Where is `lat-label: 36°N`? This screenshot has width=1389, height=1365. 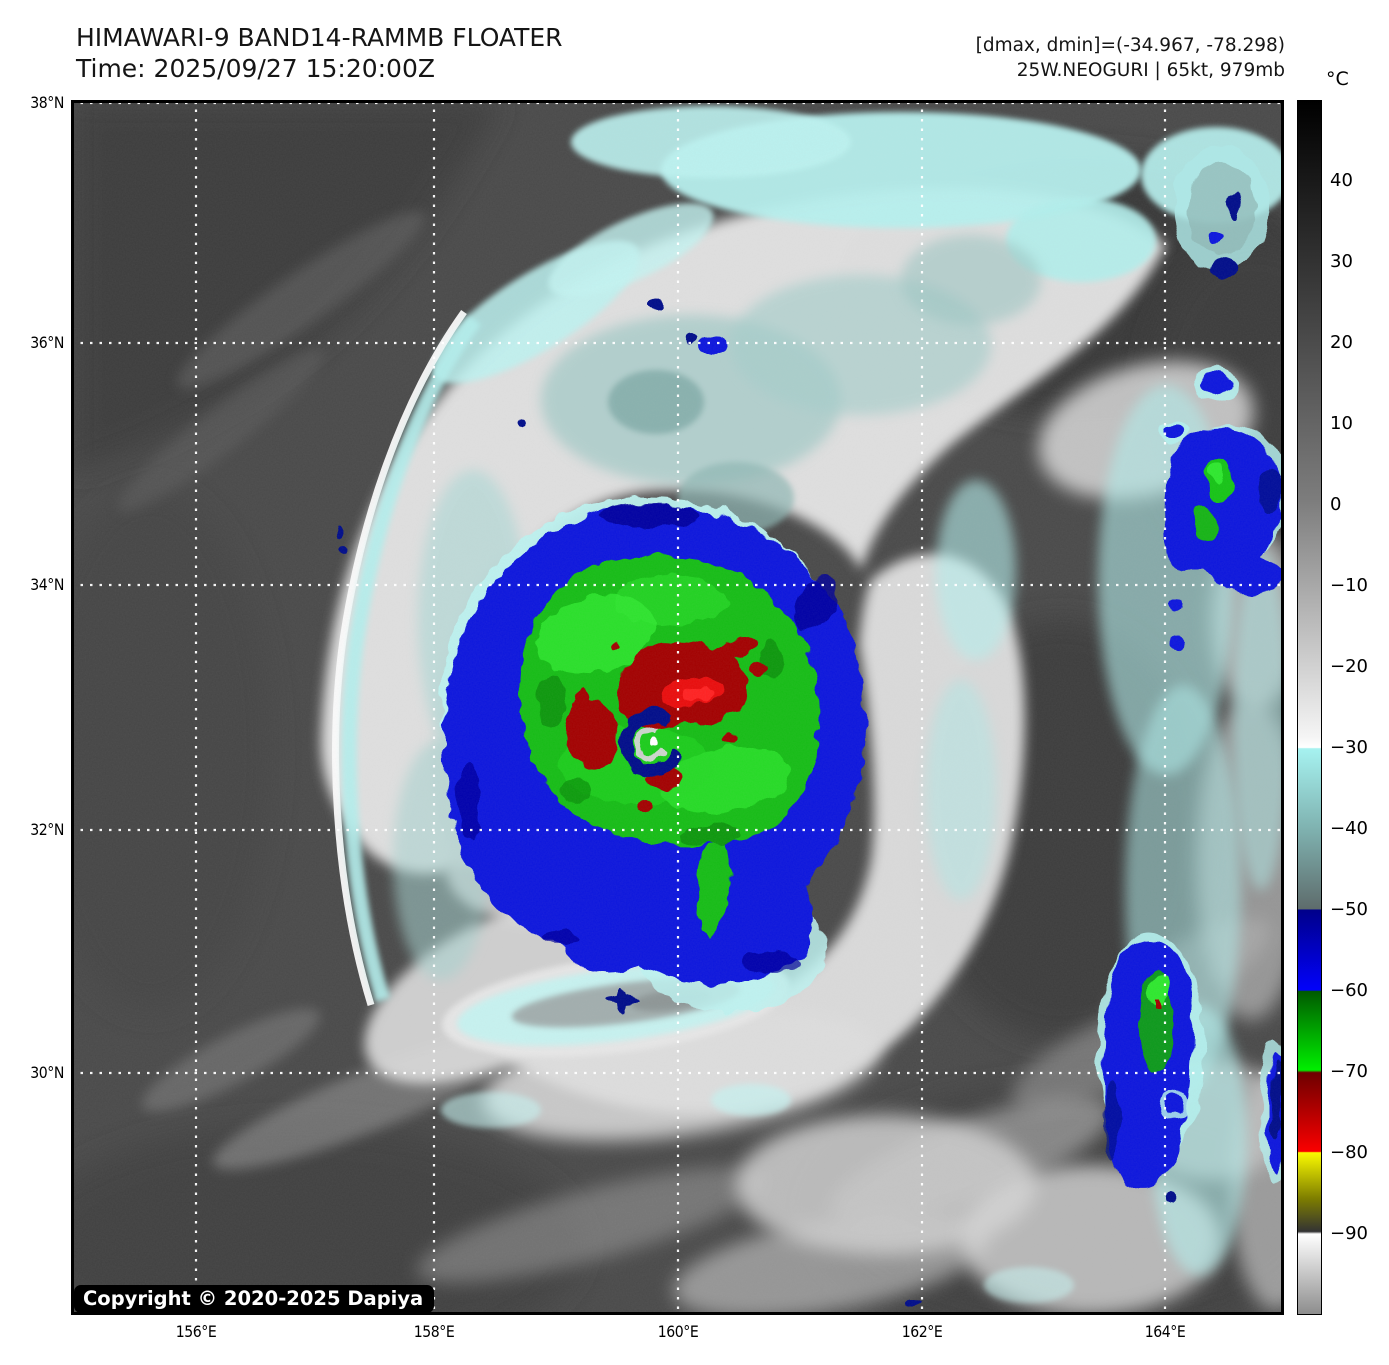 lat-label: 36°N is located at coordinates (47, 342).